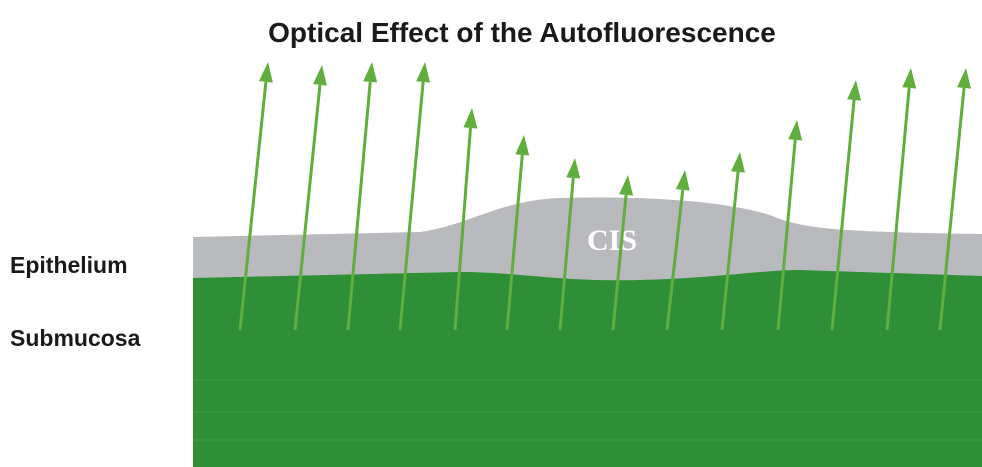  What do you see at coordinates (587, 410) in the screenshot?
I see `texture` at bounding box center [587, 410].